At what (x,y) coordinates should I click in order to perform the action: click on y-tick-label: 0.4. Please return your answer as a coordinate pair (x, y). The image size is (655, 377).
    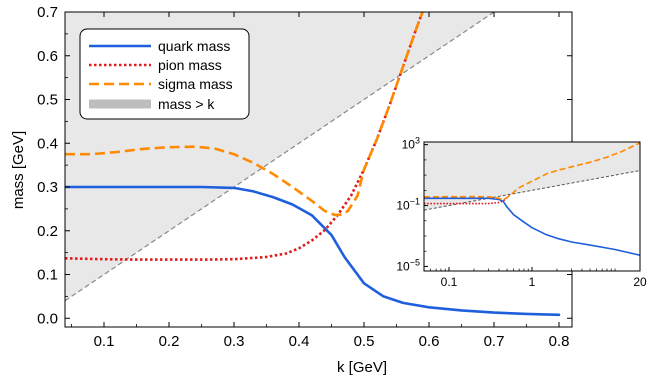
    Looking at the image, I should click on (47, 143).